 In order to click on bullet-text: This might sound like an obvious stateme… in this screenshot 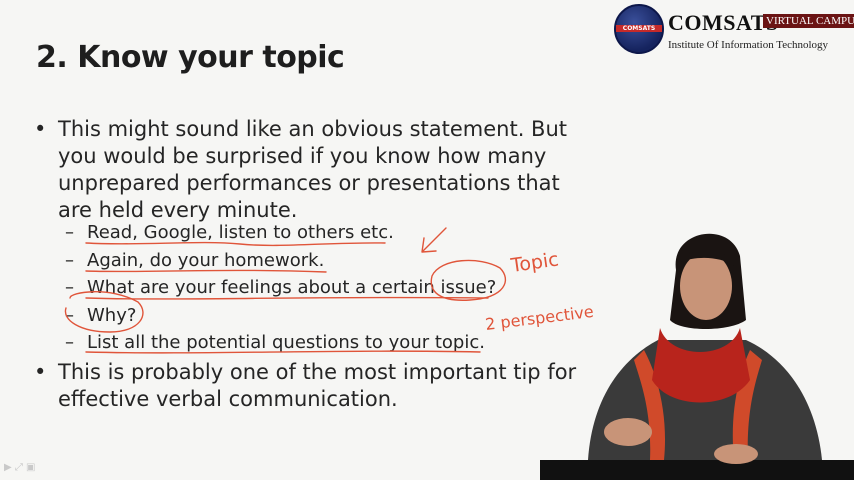, I will do `click(313, 169)`.